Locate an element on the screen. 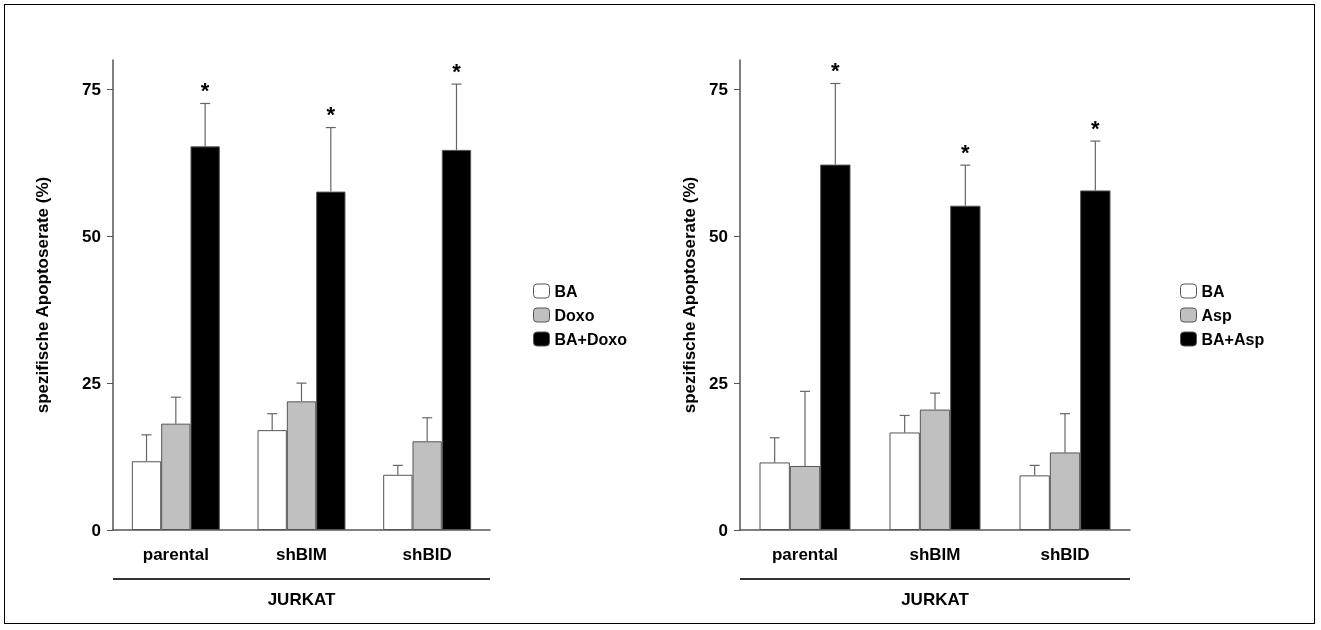 The image size is (1321, 630). legend-label: BA+Asp is located at coordinates (1233, 339).